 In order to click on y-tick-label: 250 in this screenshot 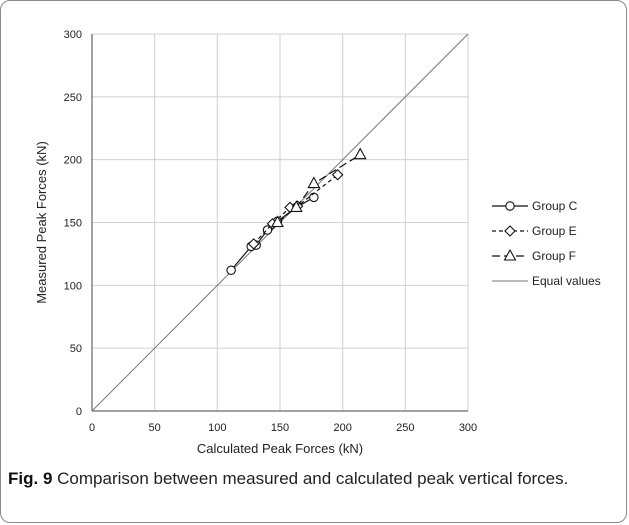, I will do `click(73, 98)`.